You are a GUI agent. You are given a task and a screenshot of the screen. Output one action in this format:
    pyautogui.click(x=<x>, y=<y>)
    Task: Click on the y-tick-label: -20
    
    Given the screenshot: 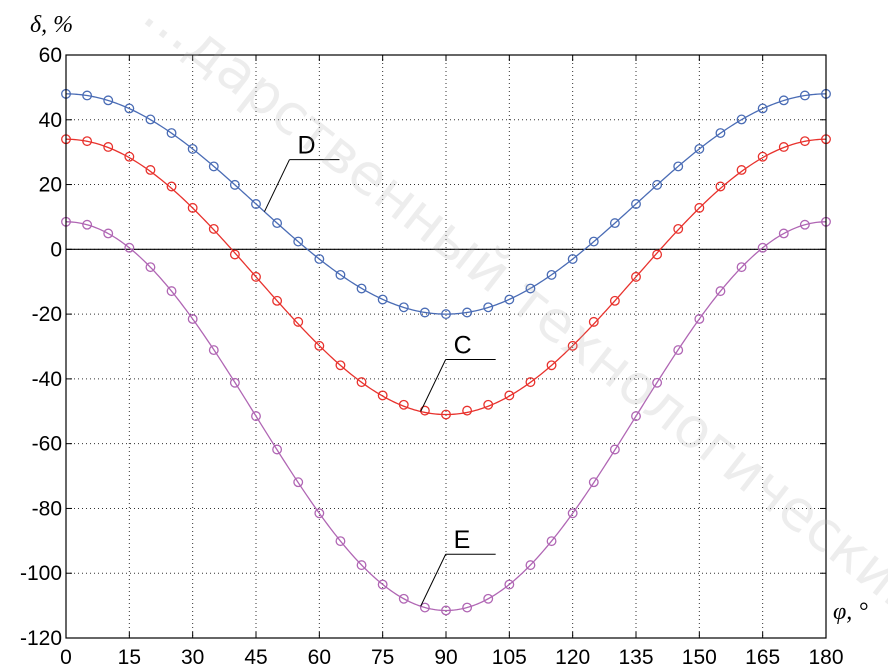 What is the action you would take?
    pyautogui.click(x=47, y=314)
    